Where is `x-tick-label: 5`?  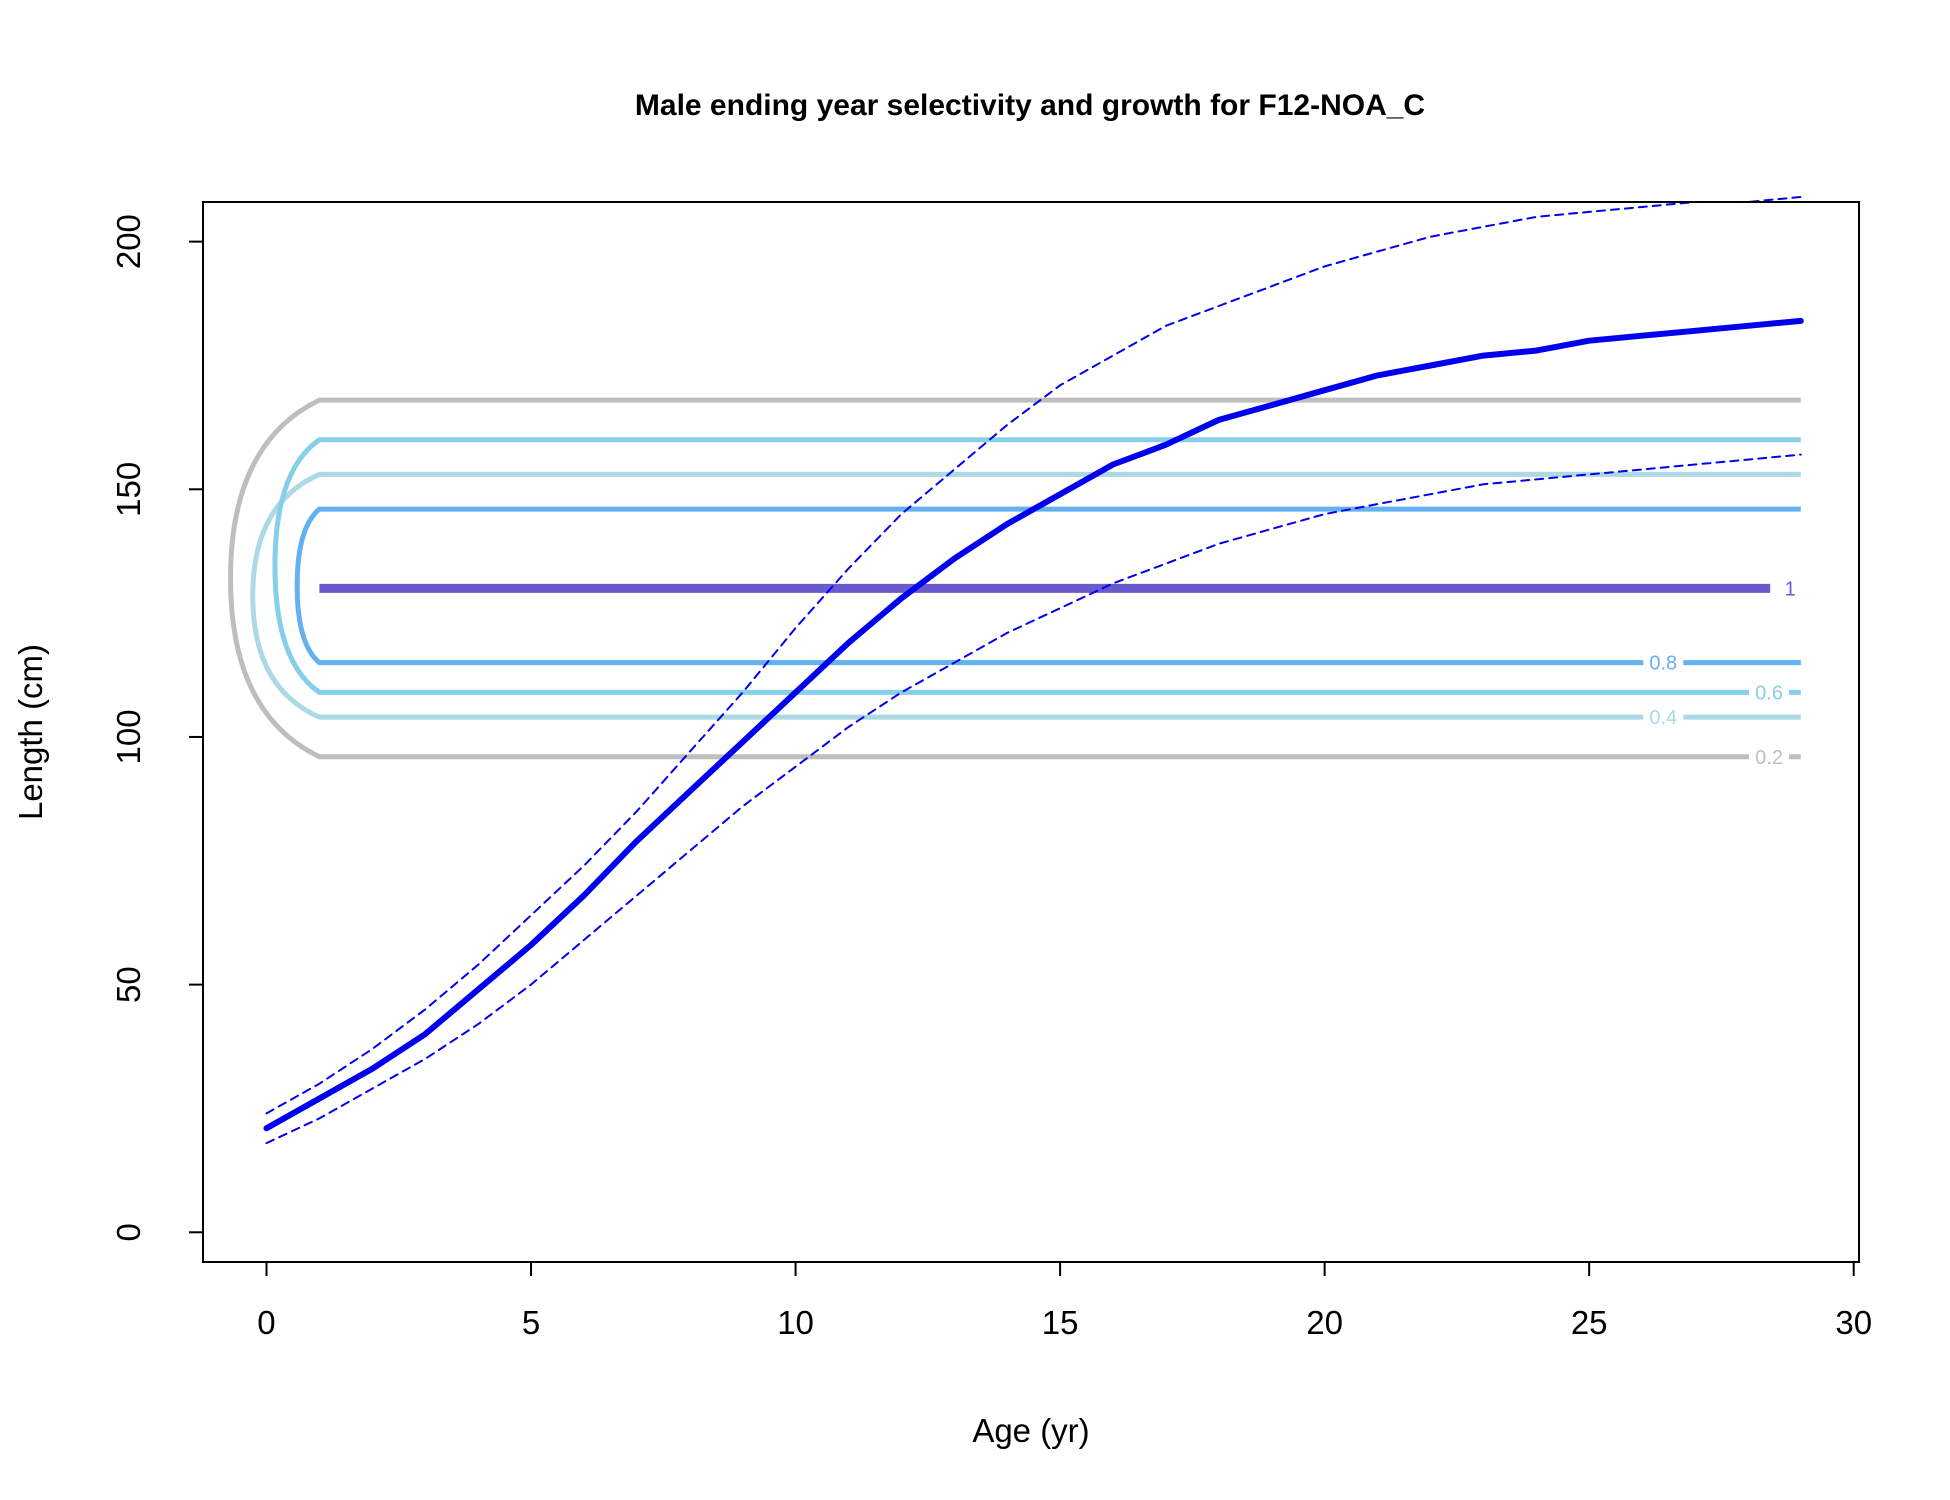
x-tick-label: 5 is located at coordinates (531, 1322).